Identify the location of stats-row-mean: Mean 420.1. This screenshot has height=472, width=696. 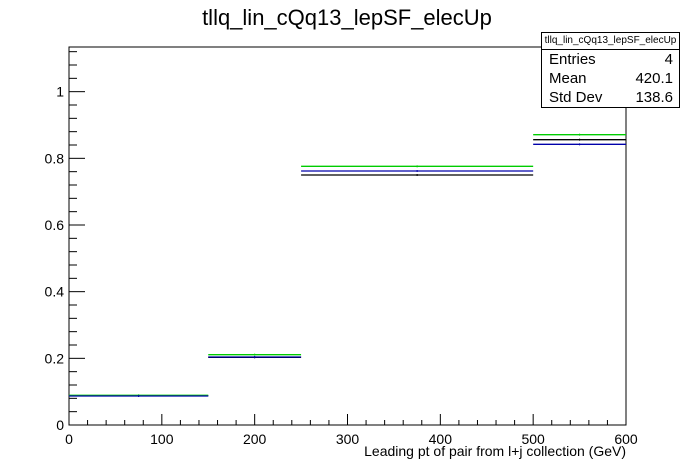
(610, 78).